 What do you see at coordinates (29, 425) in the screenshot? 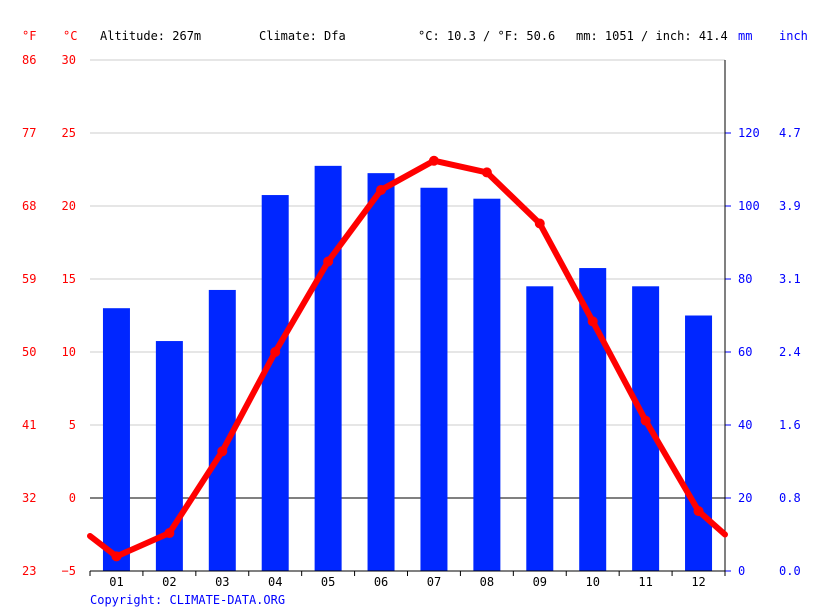
I see `fahrenheit-tick-label: 41` at bounding box center [29, 425].